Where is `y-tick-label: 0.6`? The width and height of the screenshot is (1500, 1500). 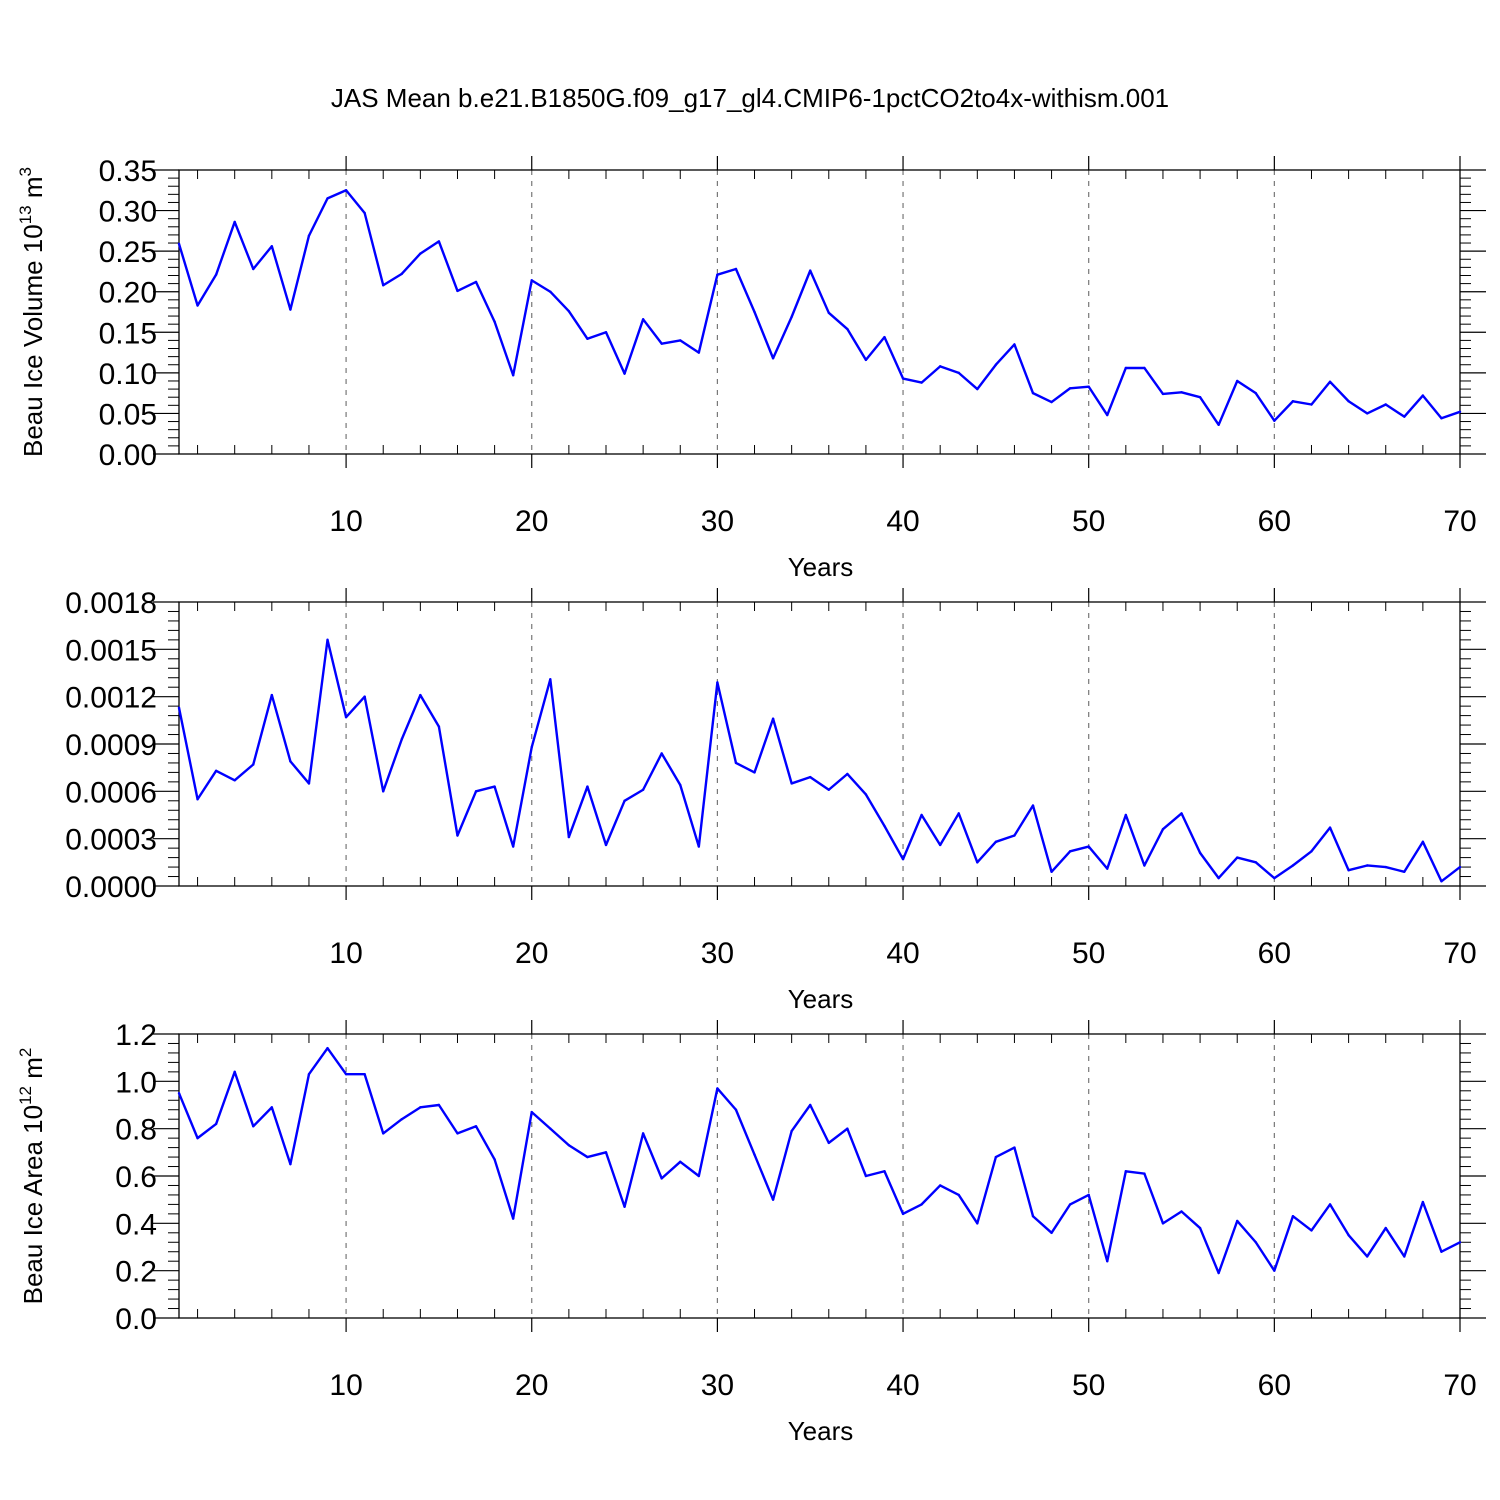 y-tick-label: 0.6 is located at coordinates (136, 1177).